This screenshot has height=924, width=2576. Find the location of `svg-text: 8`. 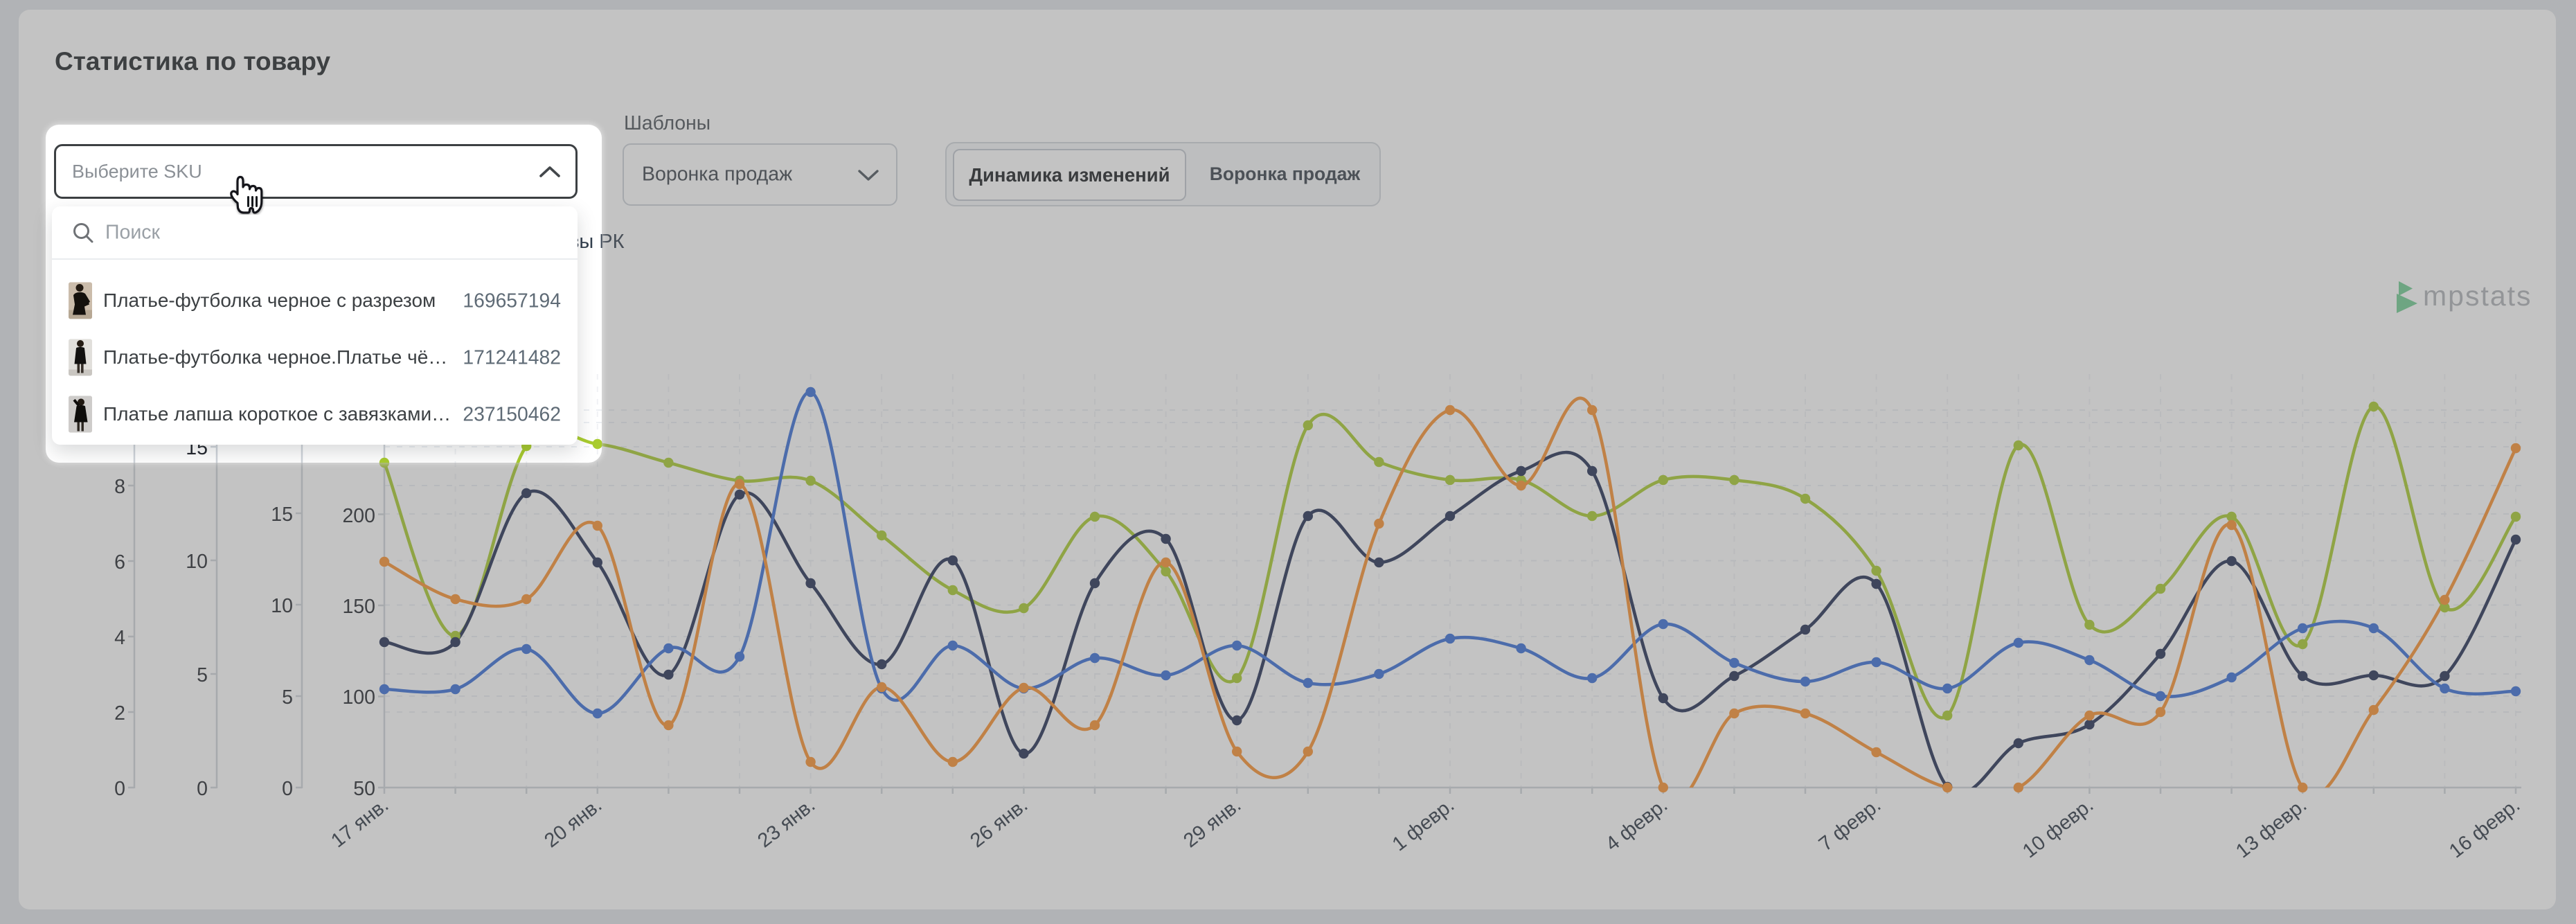

svg-text: 8 is located at coordinates (119, 487).